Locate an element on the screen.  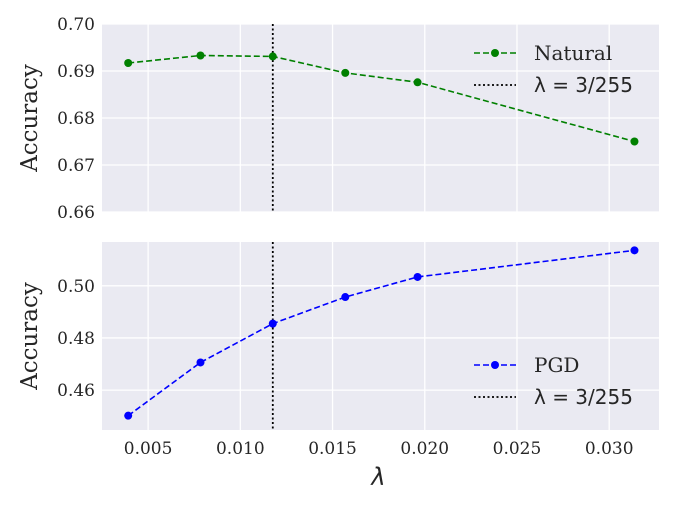
legend-series-label: PGD is located at coordinates (556, 365).